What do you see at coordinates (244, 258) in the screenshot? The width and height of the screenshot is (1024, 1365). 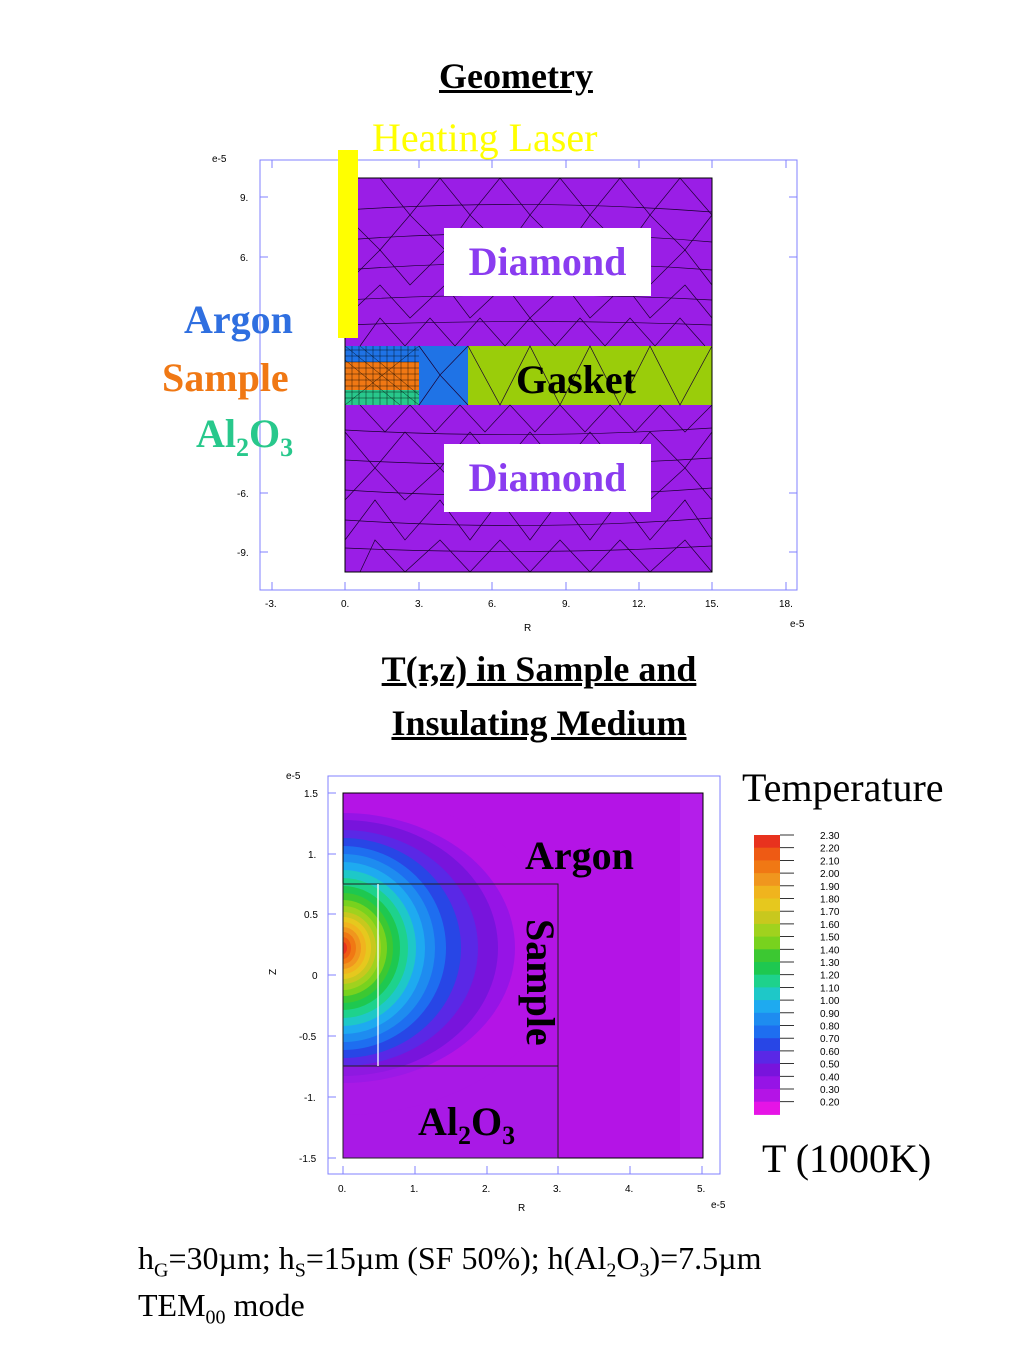 I see `geometry-ytick-6: 6.` at bounding box center [244, 258].